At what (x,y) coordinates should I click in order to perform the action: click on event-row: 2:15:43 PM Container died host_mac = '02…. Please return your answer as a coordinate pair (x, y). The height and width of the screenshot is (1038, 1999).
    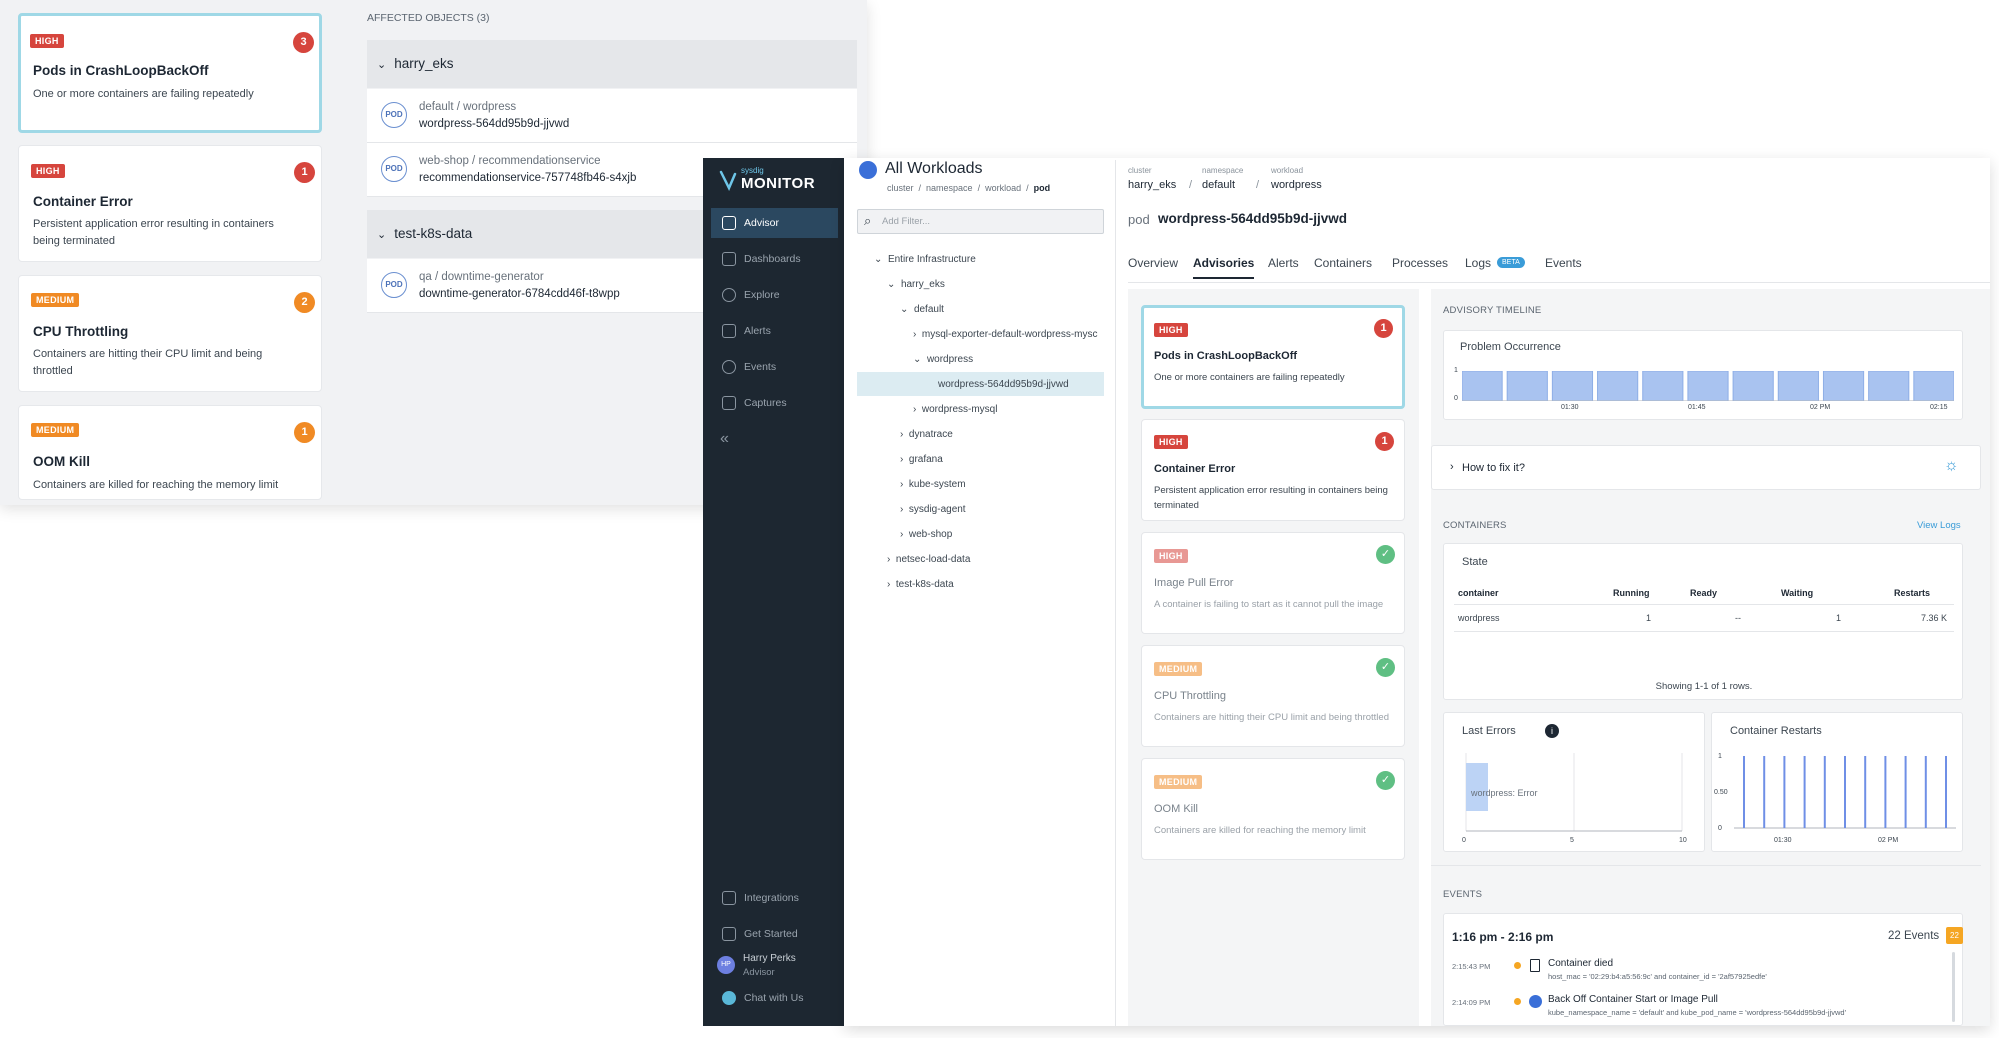
    Looking at the image, I should click on (1704, 970).